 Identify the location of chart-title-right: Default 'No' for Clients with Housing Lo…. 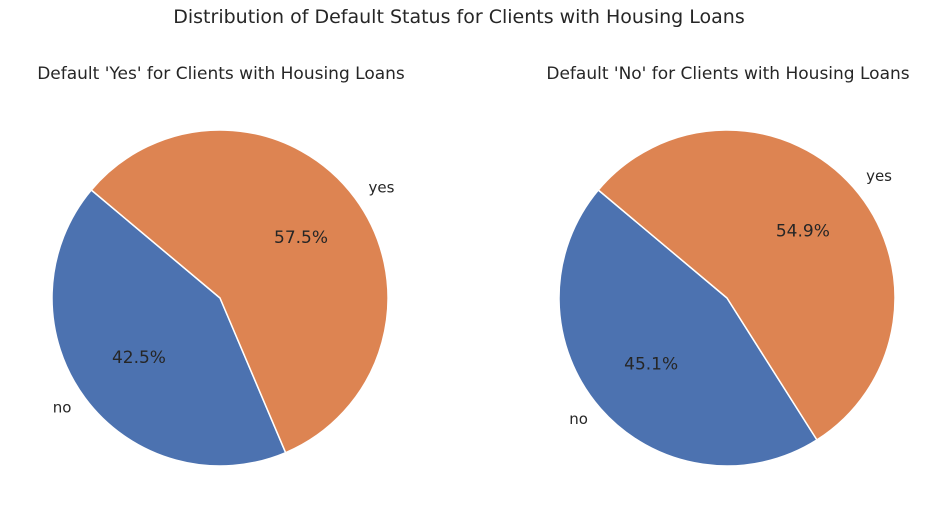
(727, 74).